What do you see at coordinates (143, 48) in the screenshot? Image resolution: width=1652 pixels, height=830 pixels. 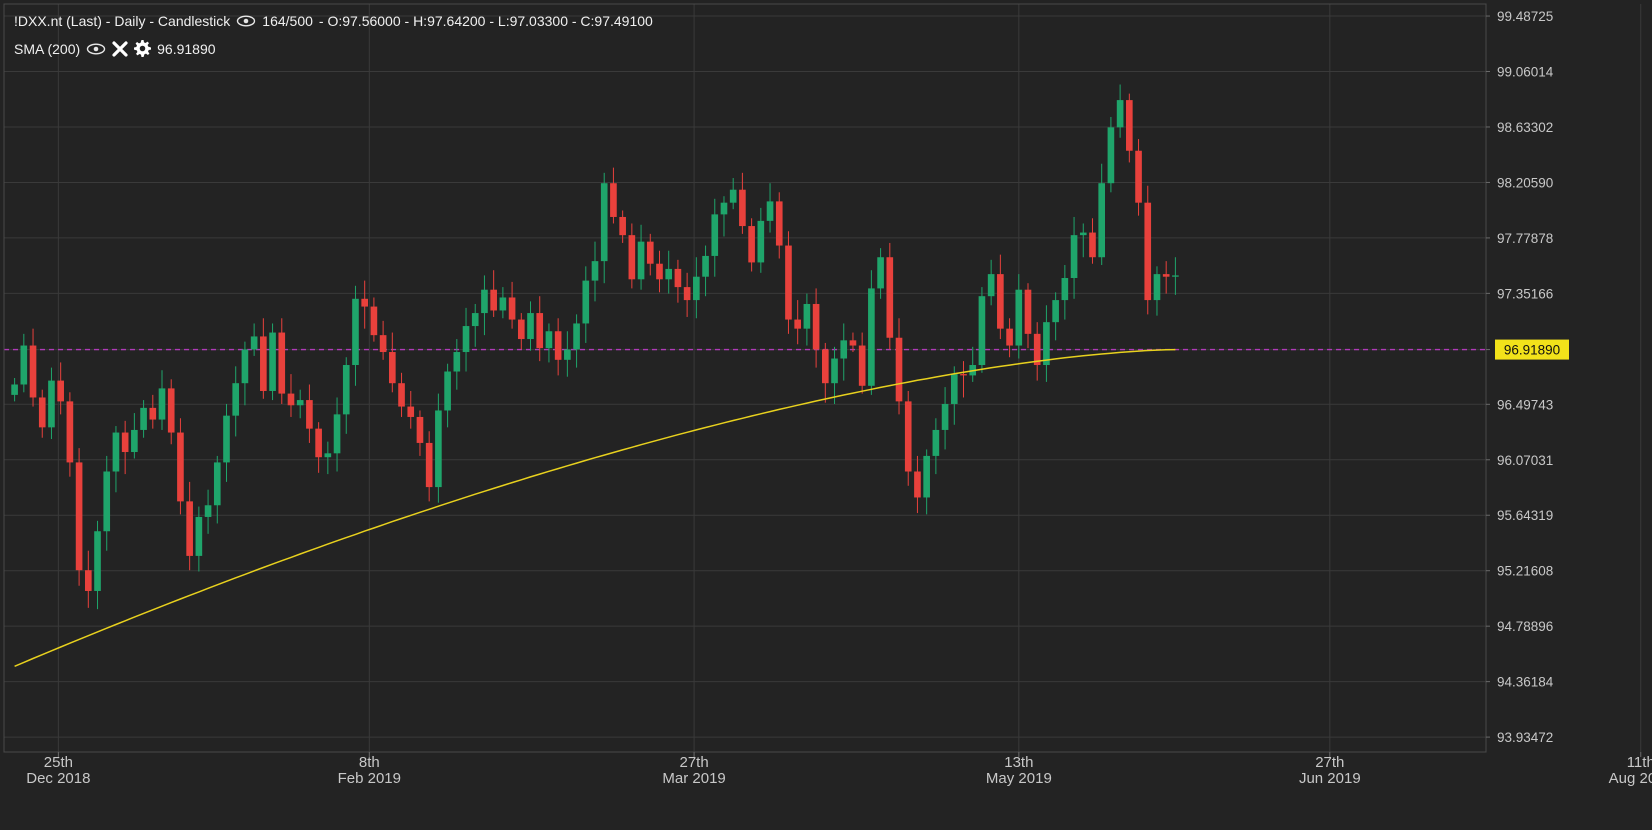 I see `gear-icon` at bounding box center [143, 48].